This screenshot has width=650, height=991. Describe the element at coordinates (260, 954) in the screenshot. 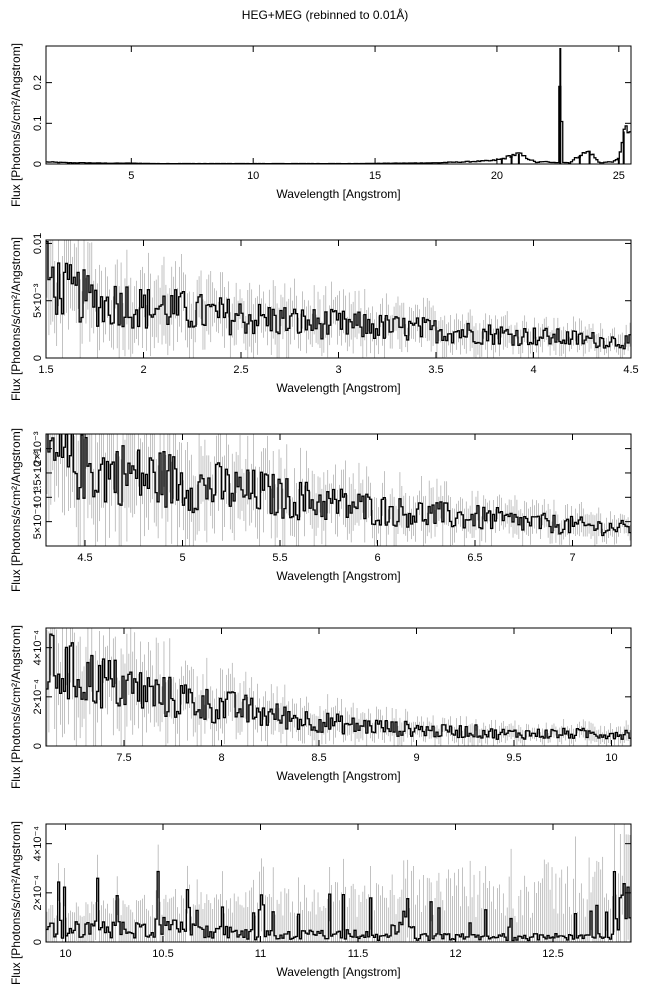

I see `x-tick-label: 11` at that location.